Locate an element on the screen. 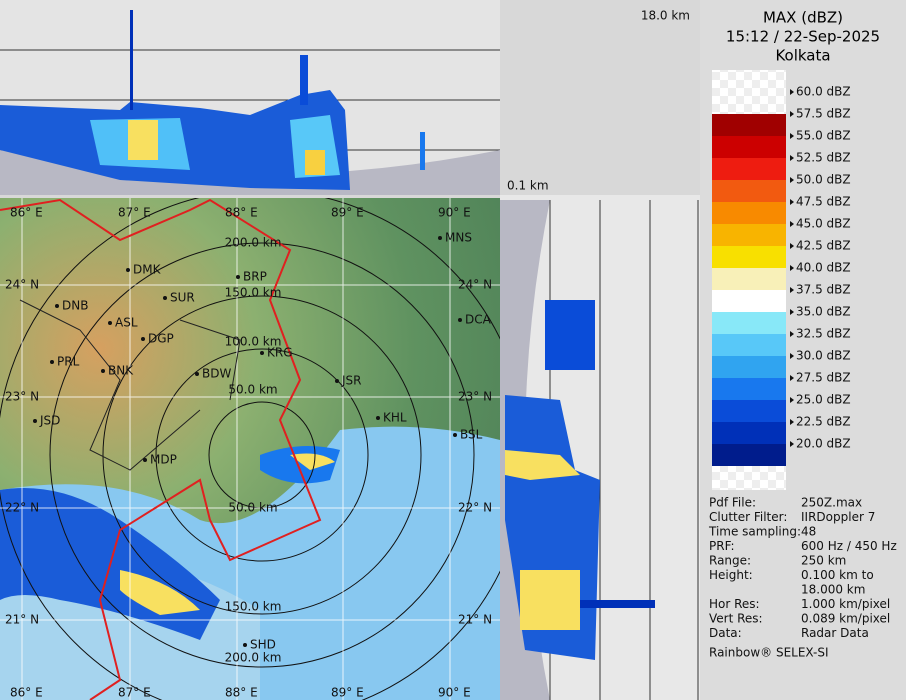 The width and height of the screenshot is (906, 700). legend-label: 45.0 dBZ is located at coordinates (823, 224).